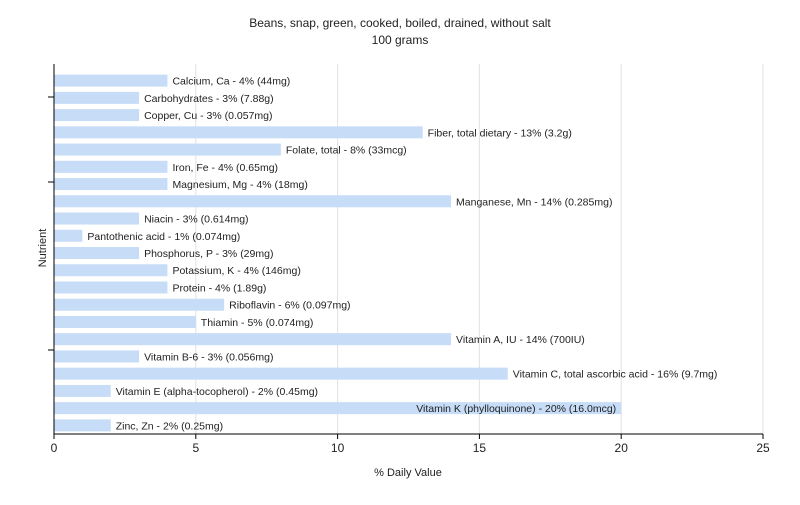 The image size is (800, 505). I want to click on bar-label: Potassium, K - 4% (146mg), so click(236, 271).